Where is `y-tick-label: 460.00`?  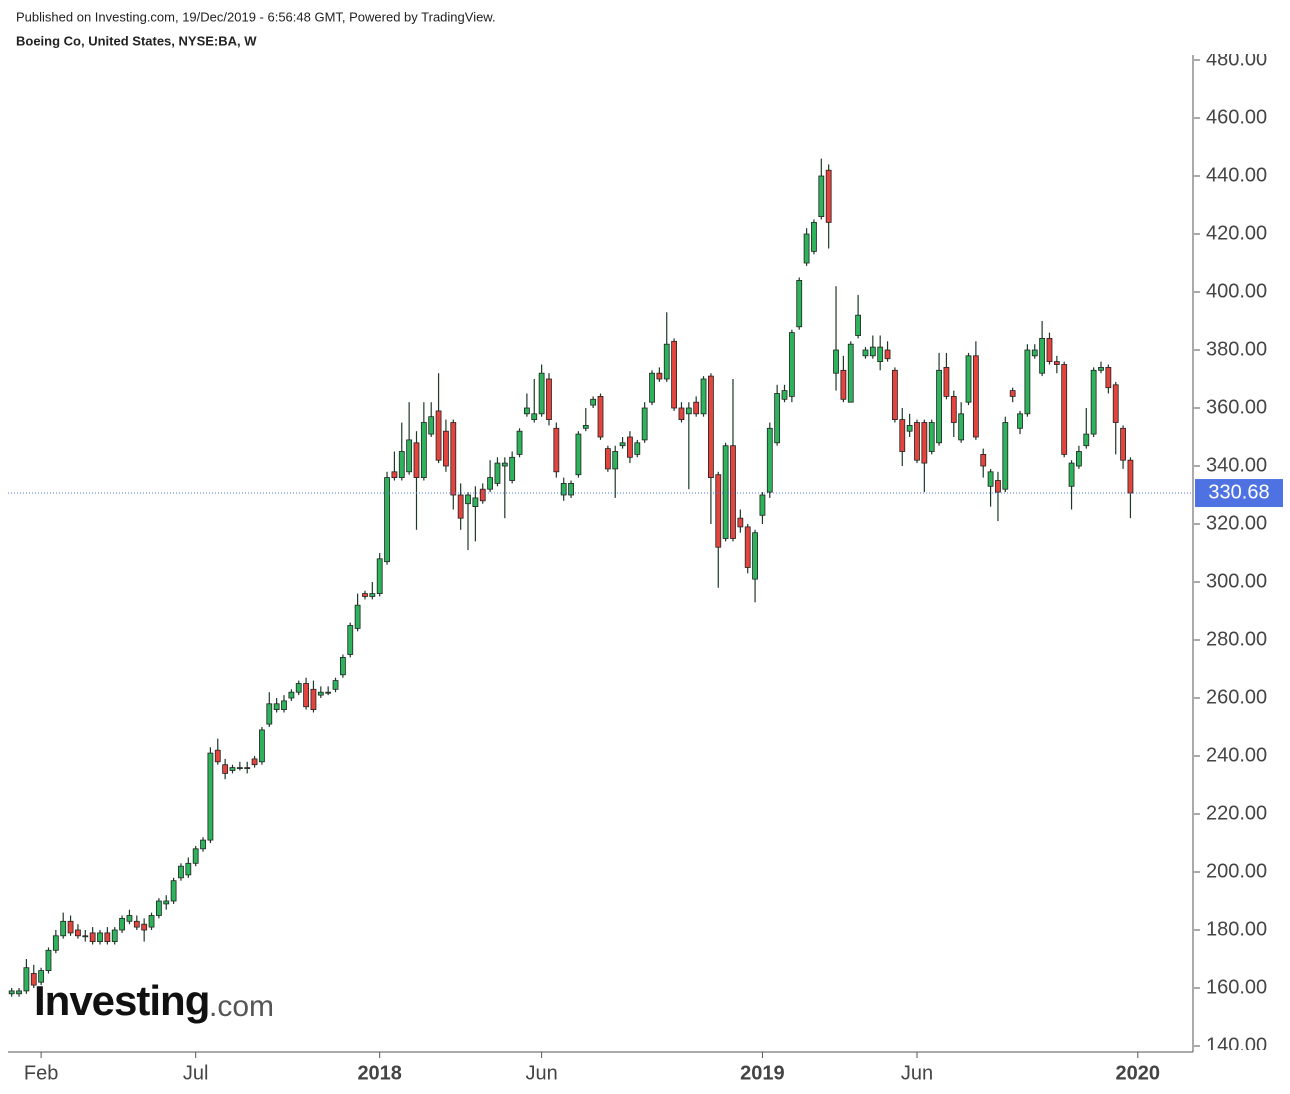 y-tick-label: 460.00 is located at coordinates (1236, 117).